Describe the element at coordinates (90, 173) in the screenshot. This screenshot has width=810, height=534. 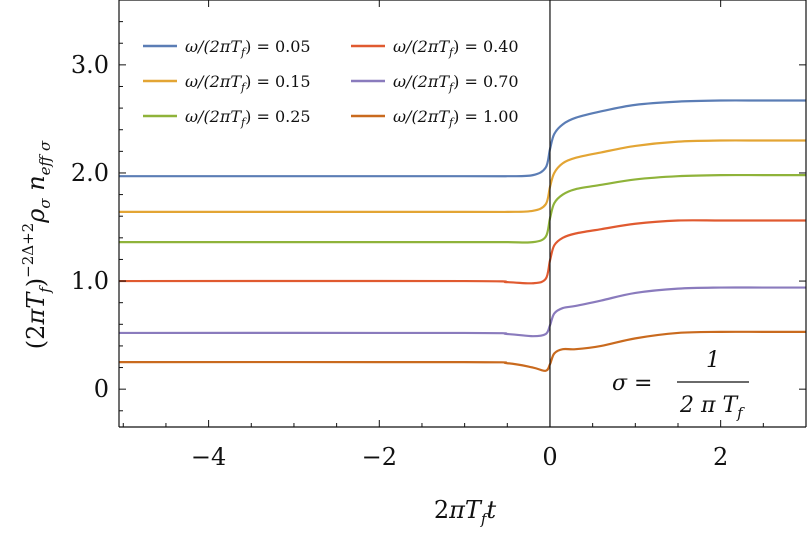
I see `y-tick-label: 2.0` at that location.